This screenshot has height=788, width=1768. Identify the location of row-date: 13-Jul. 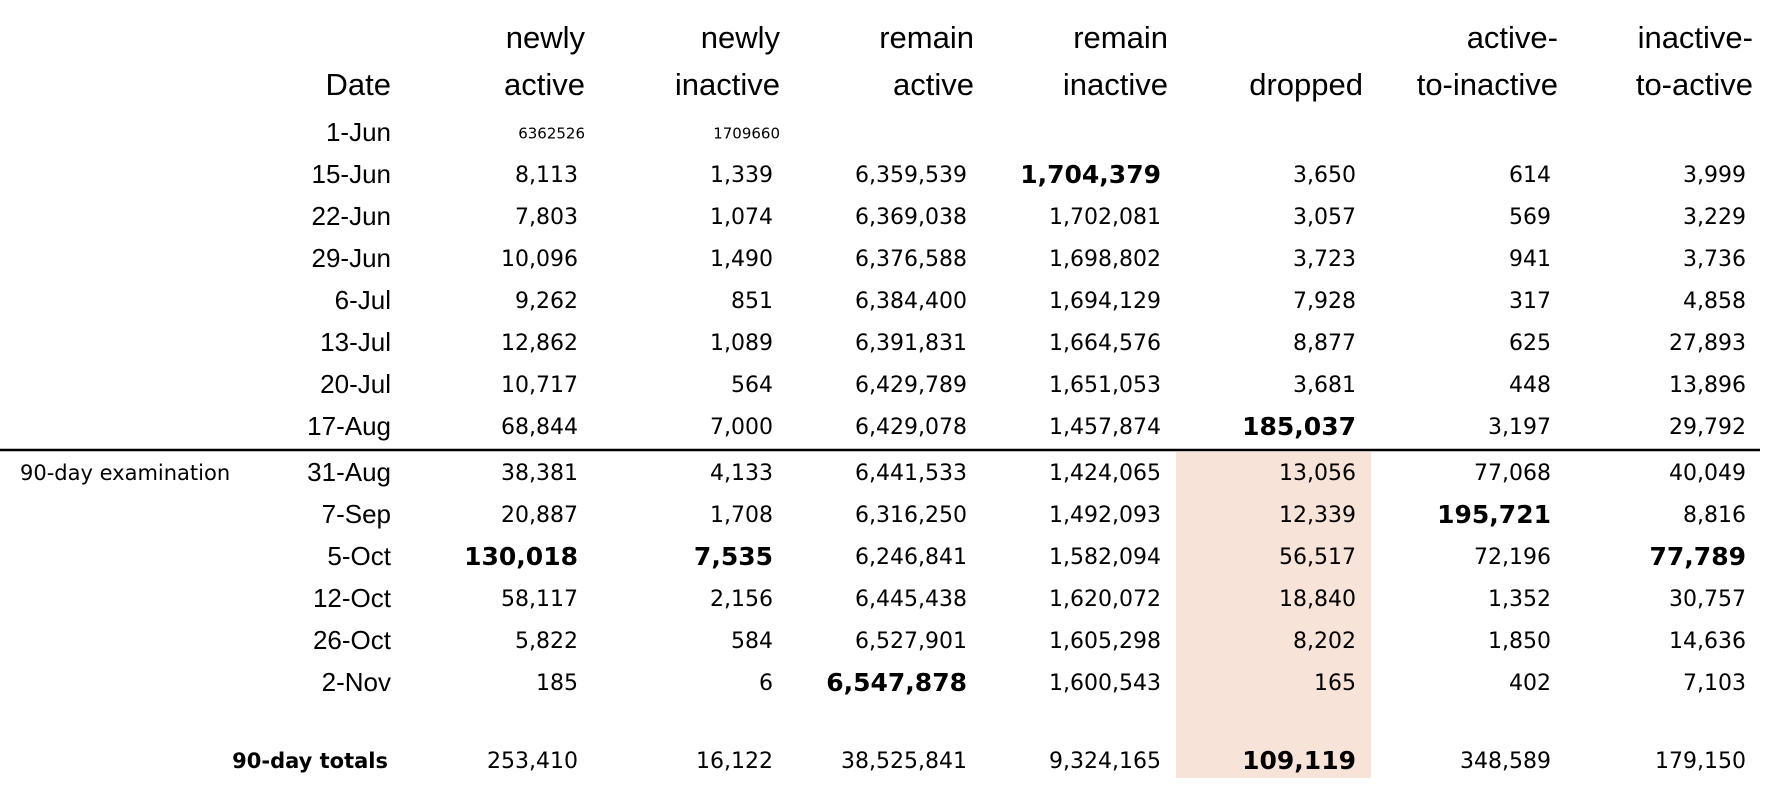
(355, 342).